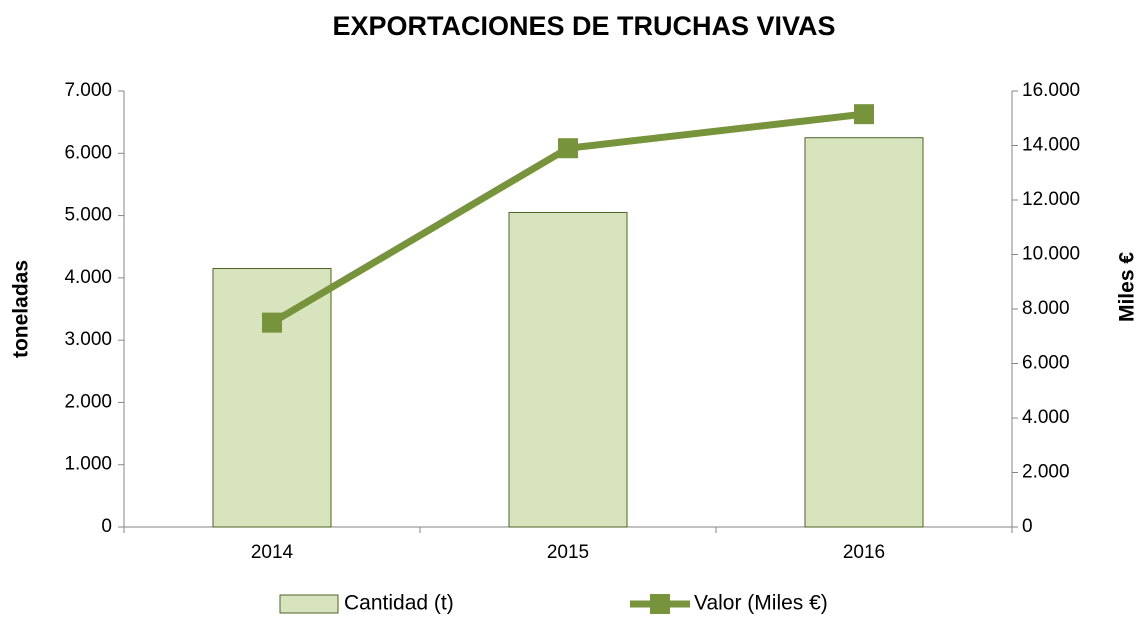 The width and height of the screenshot is (1143, 618). I want to click on y-tick-label: 6.000, so click(88, 152).